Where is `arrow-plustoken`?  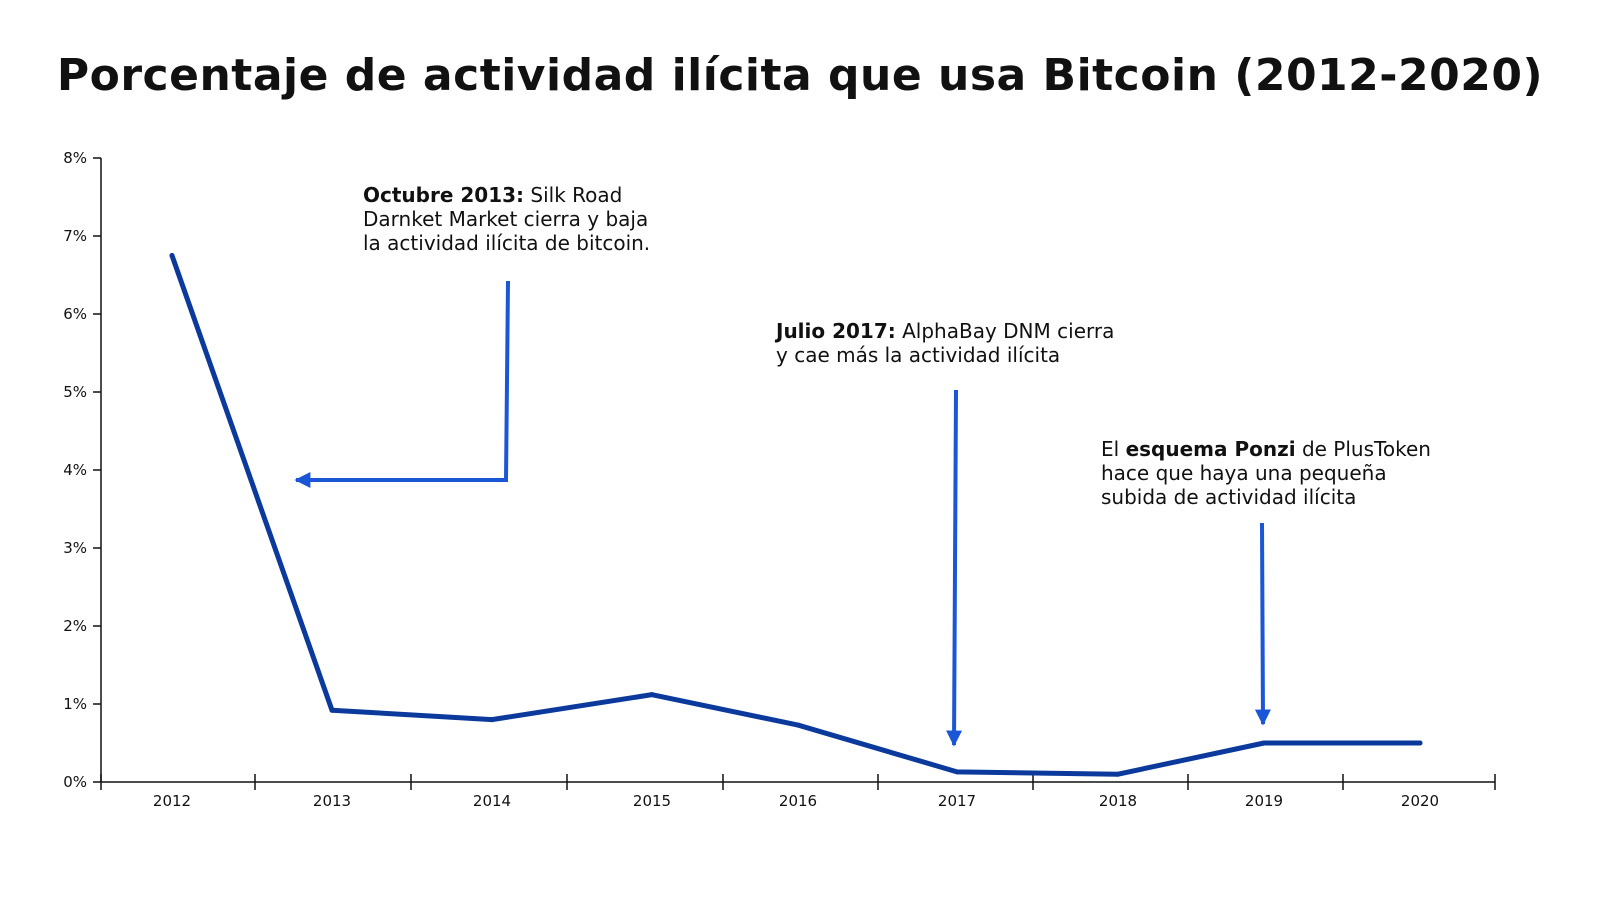
arrow-plustoken is located at coordinates (1262, 624).